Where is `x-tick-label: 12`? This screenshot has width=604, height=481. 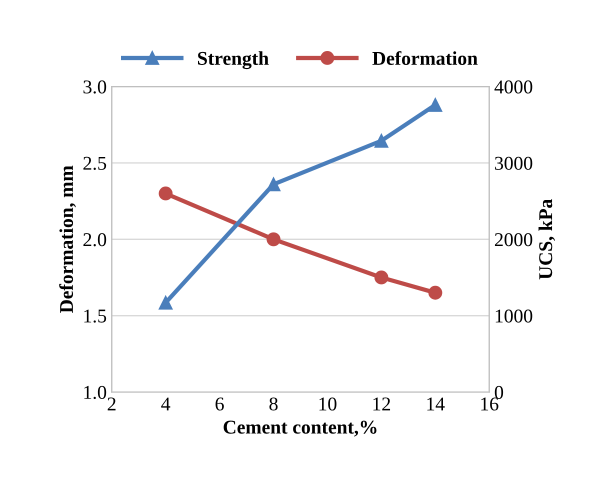 x-tick-label: 12 is located at coordinates (381, 403).